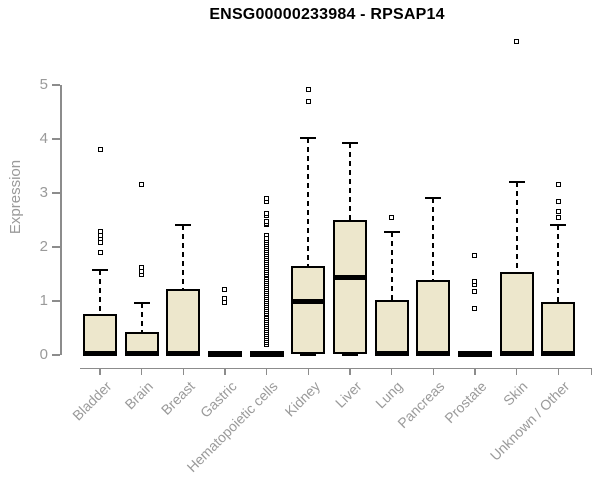  What do you see at coordinates (177, 398) in the screenshot?
I see `x-tick-label-breast: Breast` at bounding box center [177, 398].